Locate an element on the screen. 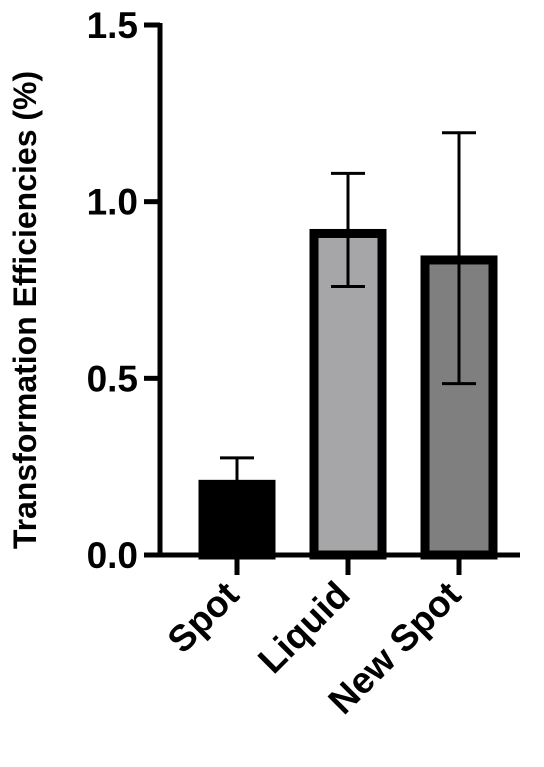 This screenshot has width=544, height=767. x-tick-label: Spot is located at coordinates (203, 617).